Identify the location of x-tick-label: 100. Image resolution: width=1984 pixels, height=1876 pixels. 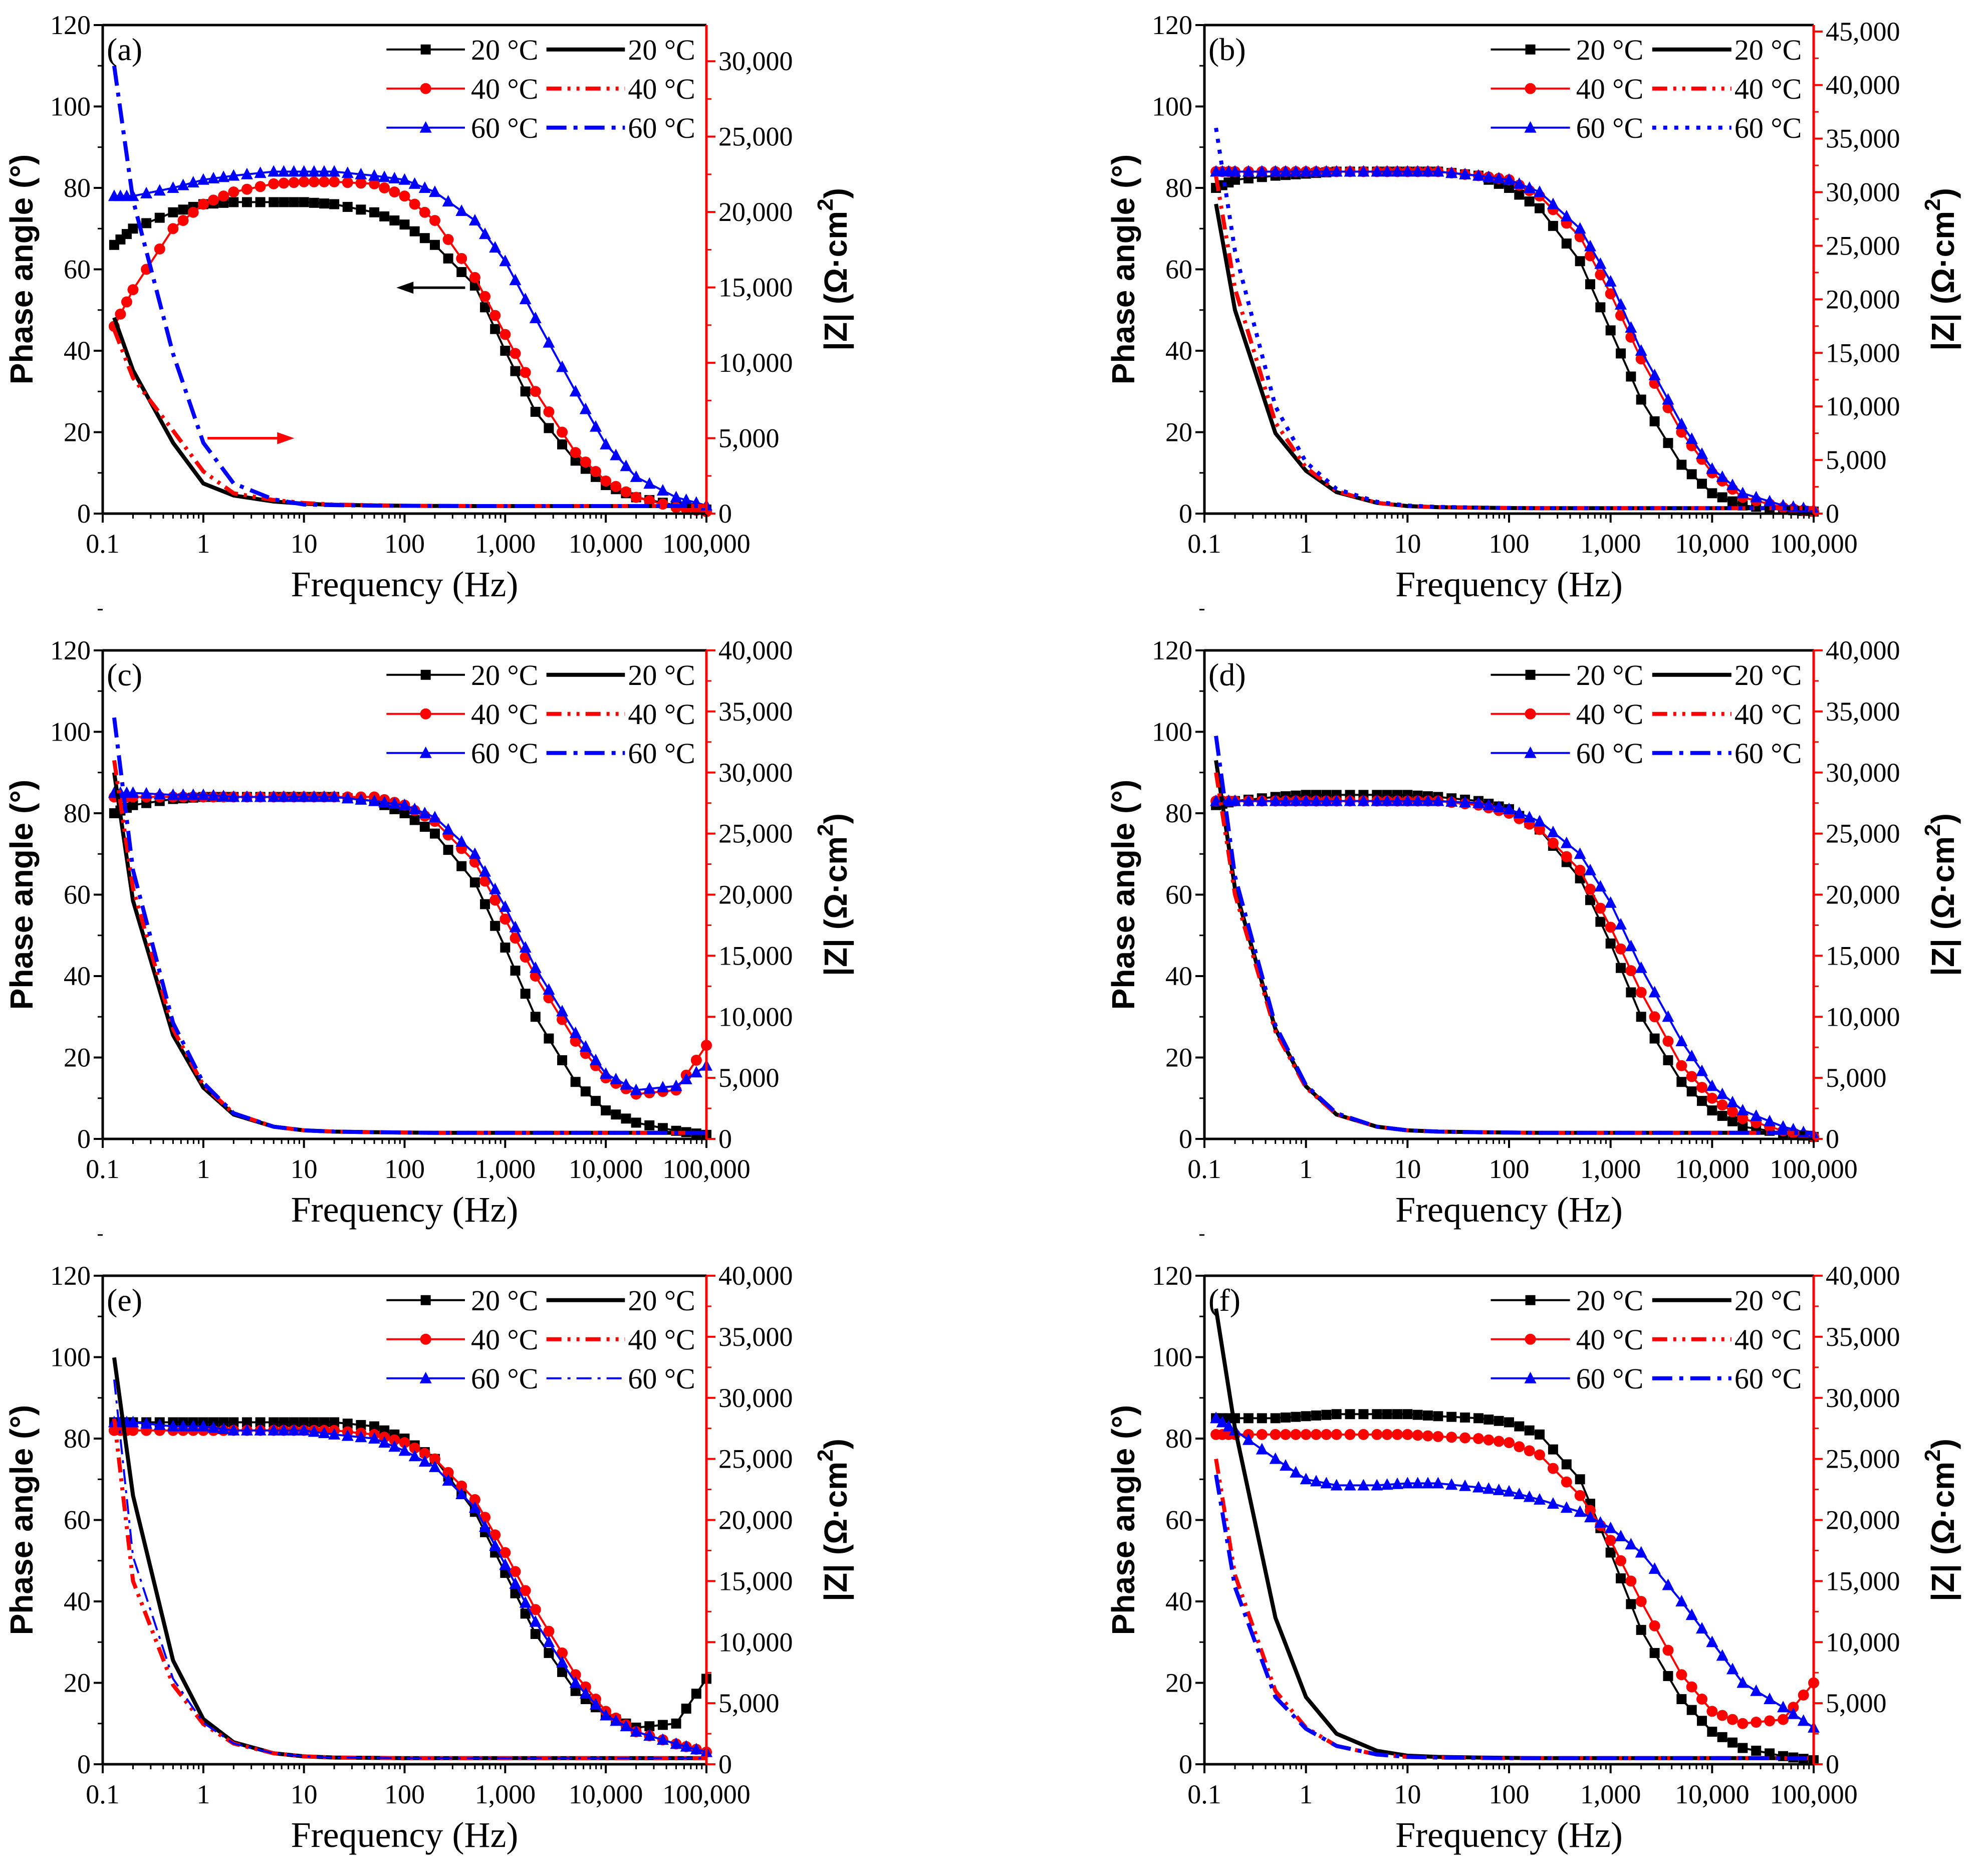
(1509, 544).